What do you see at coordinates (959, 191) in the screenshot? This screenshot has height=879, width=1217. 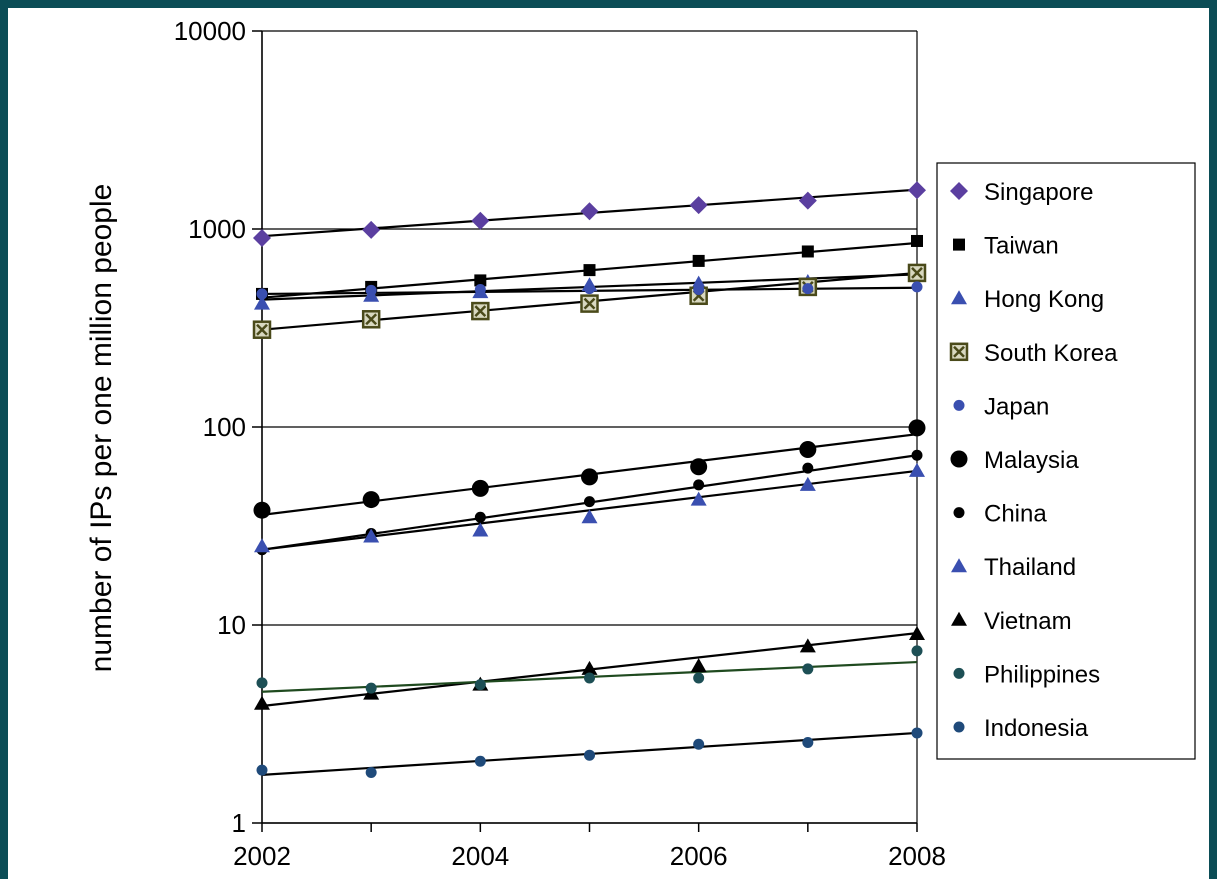 I see `legend-marker-singapore` at bounding box center [959, 191].